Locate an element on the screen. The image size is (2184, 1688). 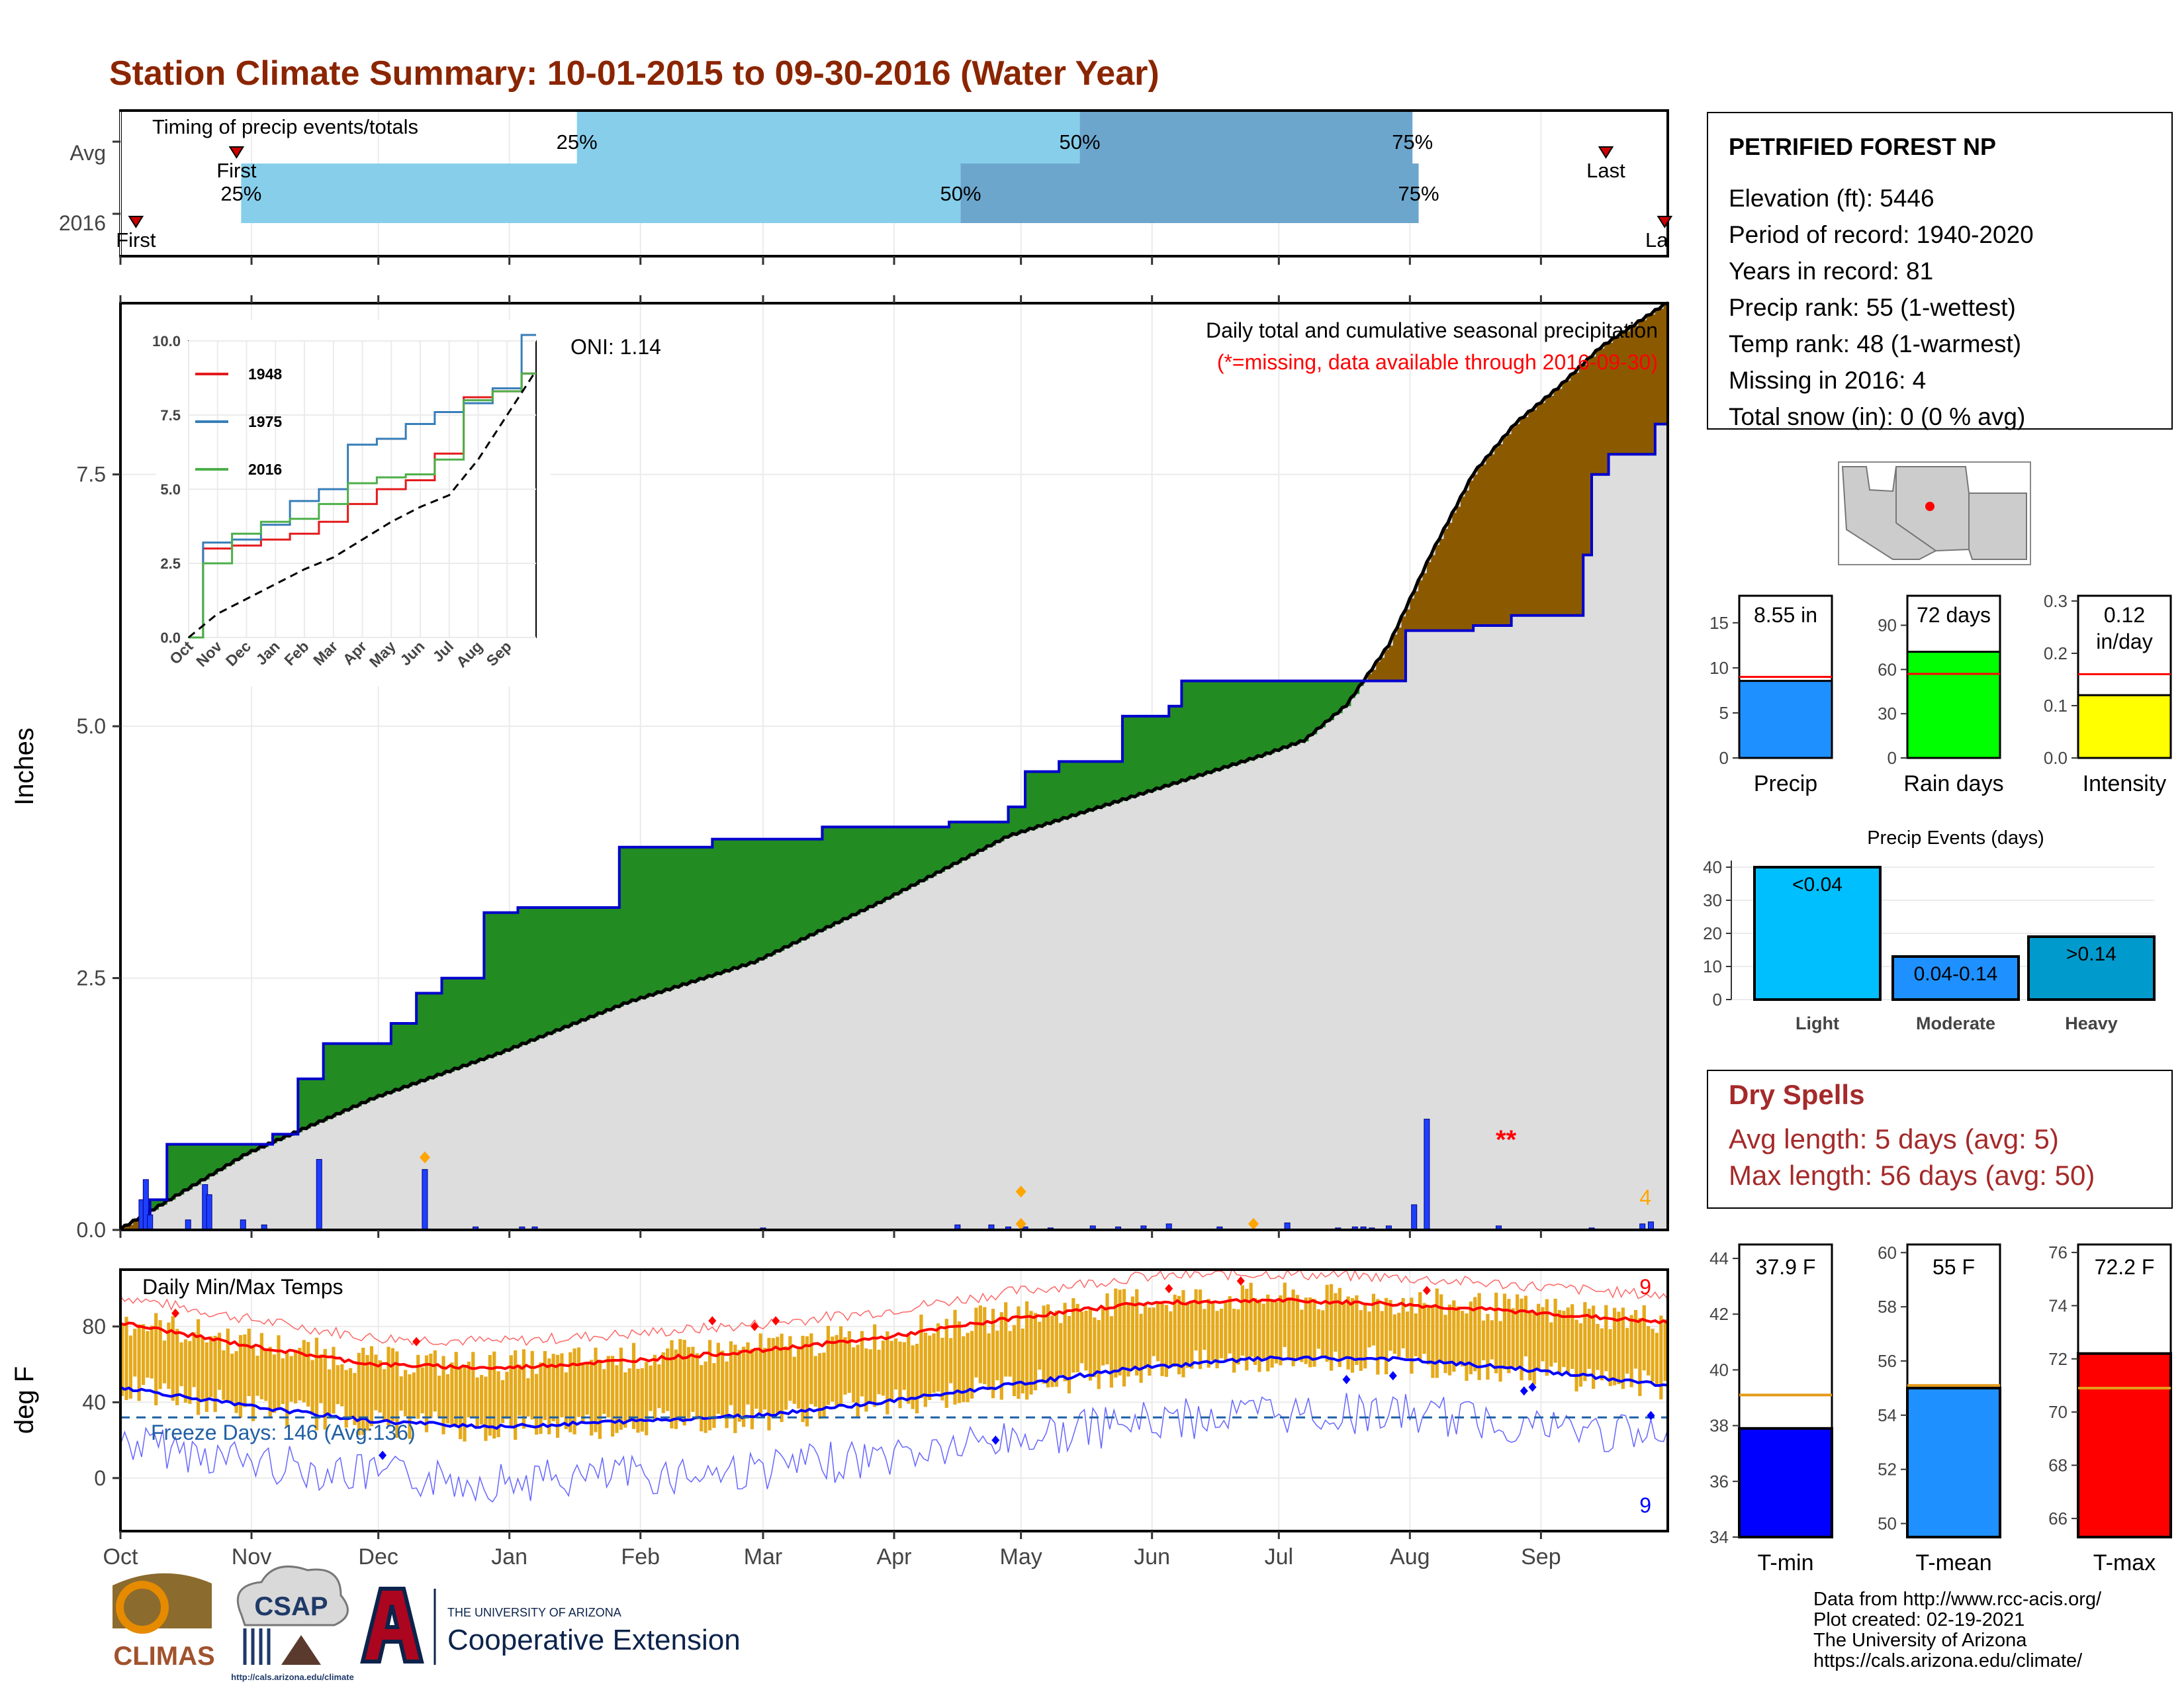
month-tick-label: Jun is located at coordinates (1152, 1557).